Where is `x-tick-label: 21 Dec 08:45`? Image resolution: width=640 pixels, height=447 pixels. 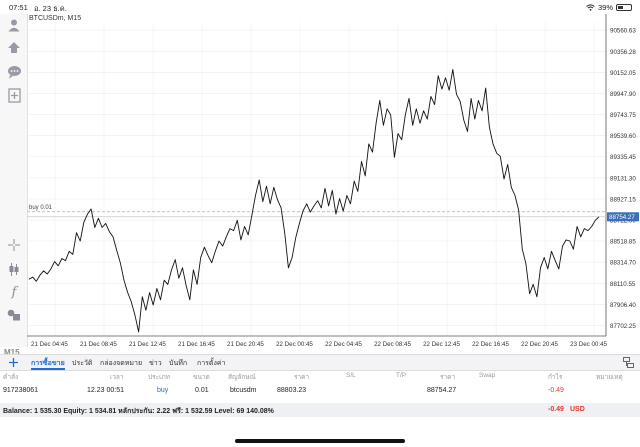 x-tick-label: 21 Dec 08:45 is located at coordinates (98, 344).